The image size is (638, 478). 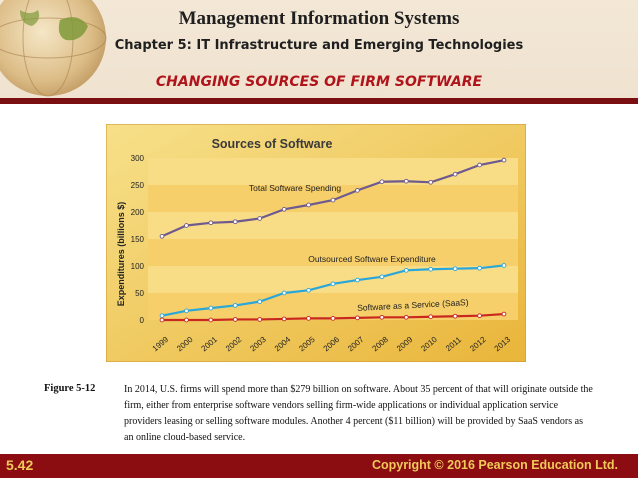 I want to click on slide-title: Management Information Systems, so click(x=319, y=18).